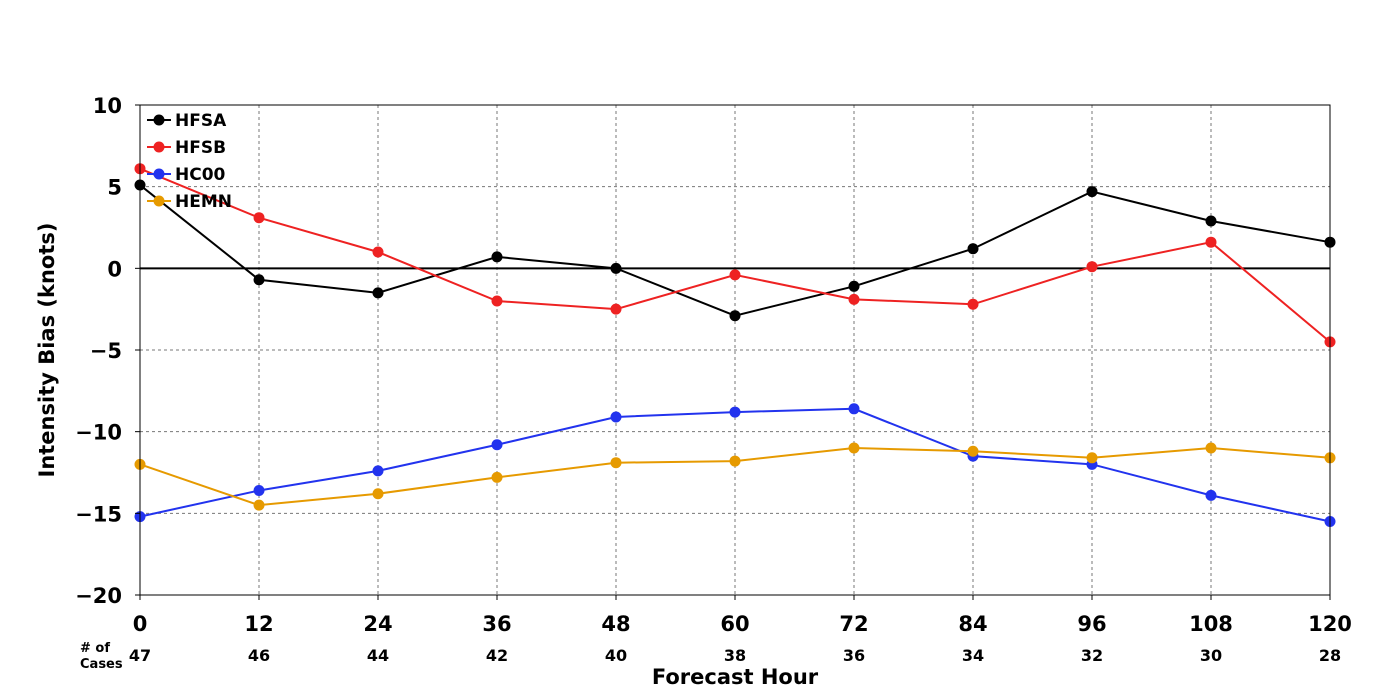 Image resolution: width=1400 pixels, height=700 pixels. Describe the element at coordinates (95, 648) in the screenshot. I see `cases-title-line1: # of` at that location.